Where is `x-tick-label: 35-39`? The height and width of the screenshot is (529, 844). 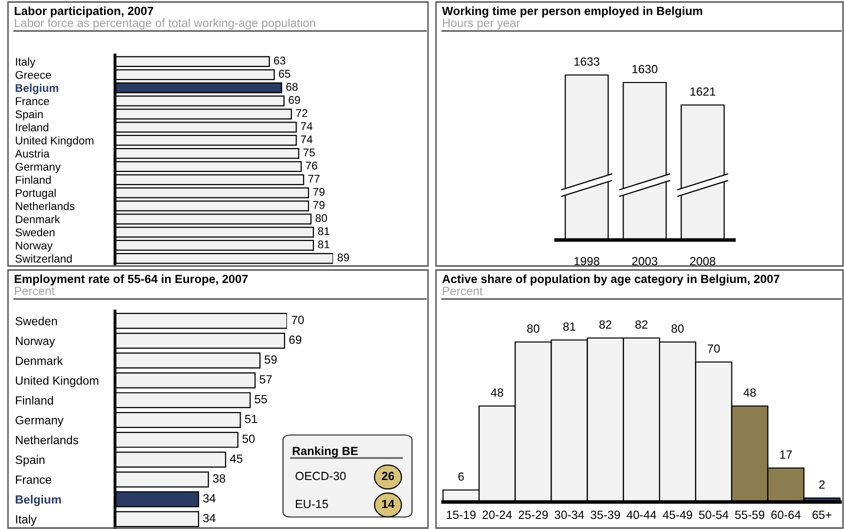 x-tick-label: 35-39 is located at coordinates (605, 515).